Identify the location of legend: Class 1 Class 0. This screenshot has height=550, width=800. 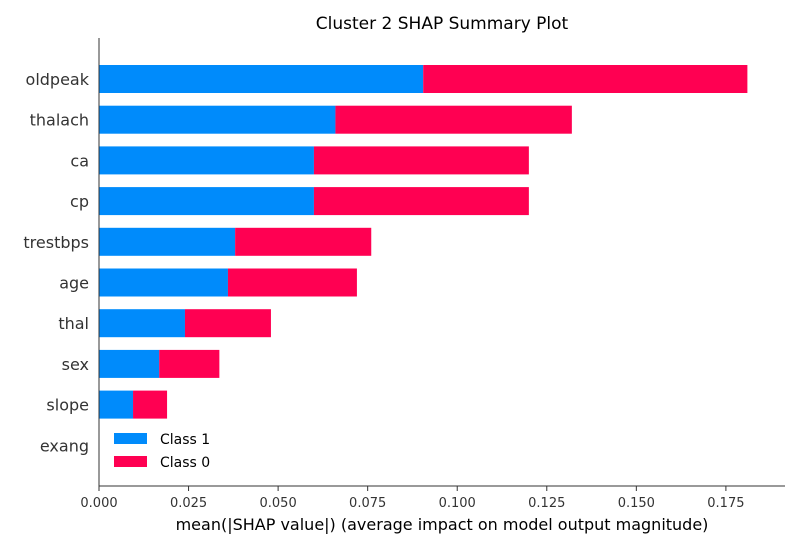
(162, 451).